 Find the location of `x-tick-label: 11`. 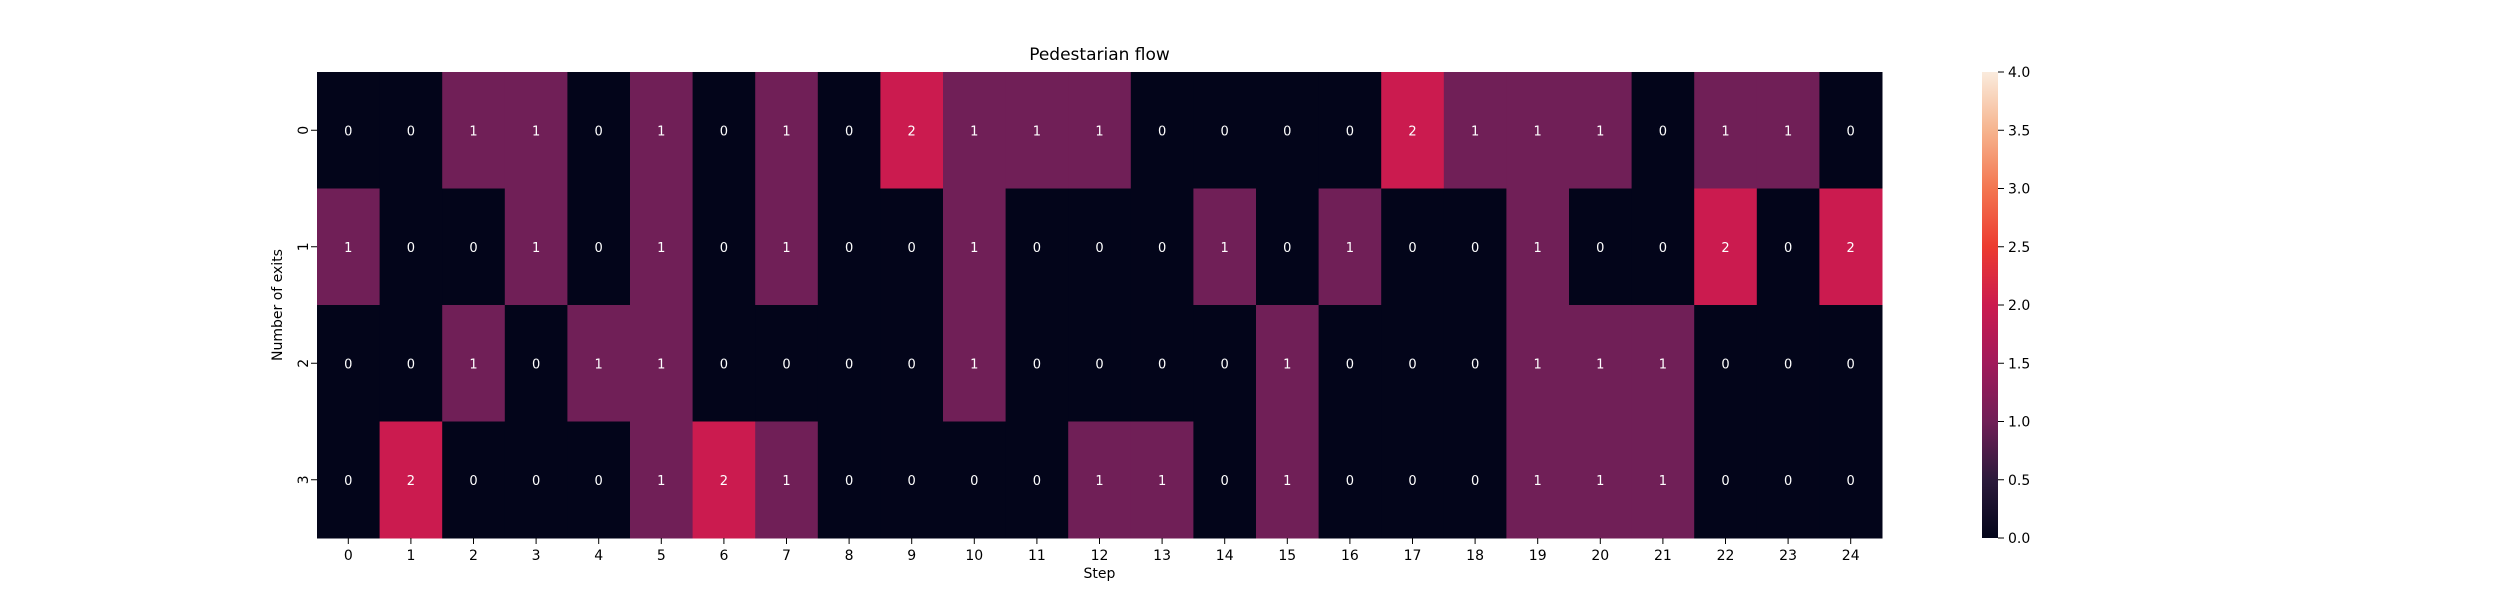

x-tick-label: 11 is located at coordinates (1037, 556).